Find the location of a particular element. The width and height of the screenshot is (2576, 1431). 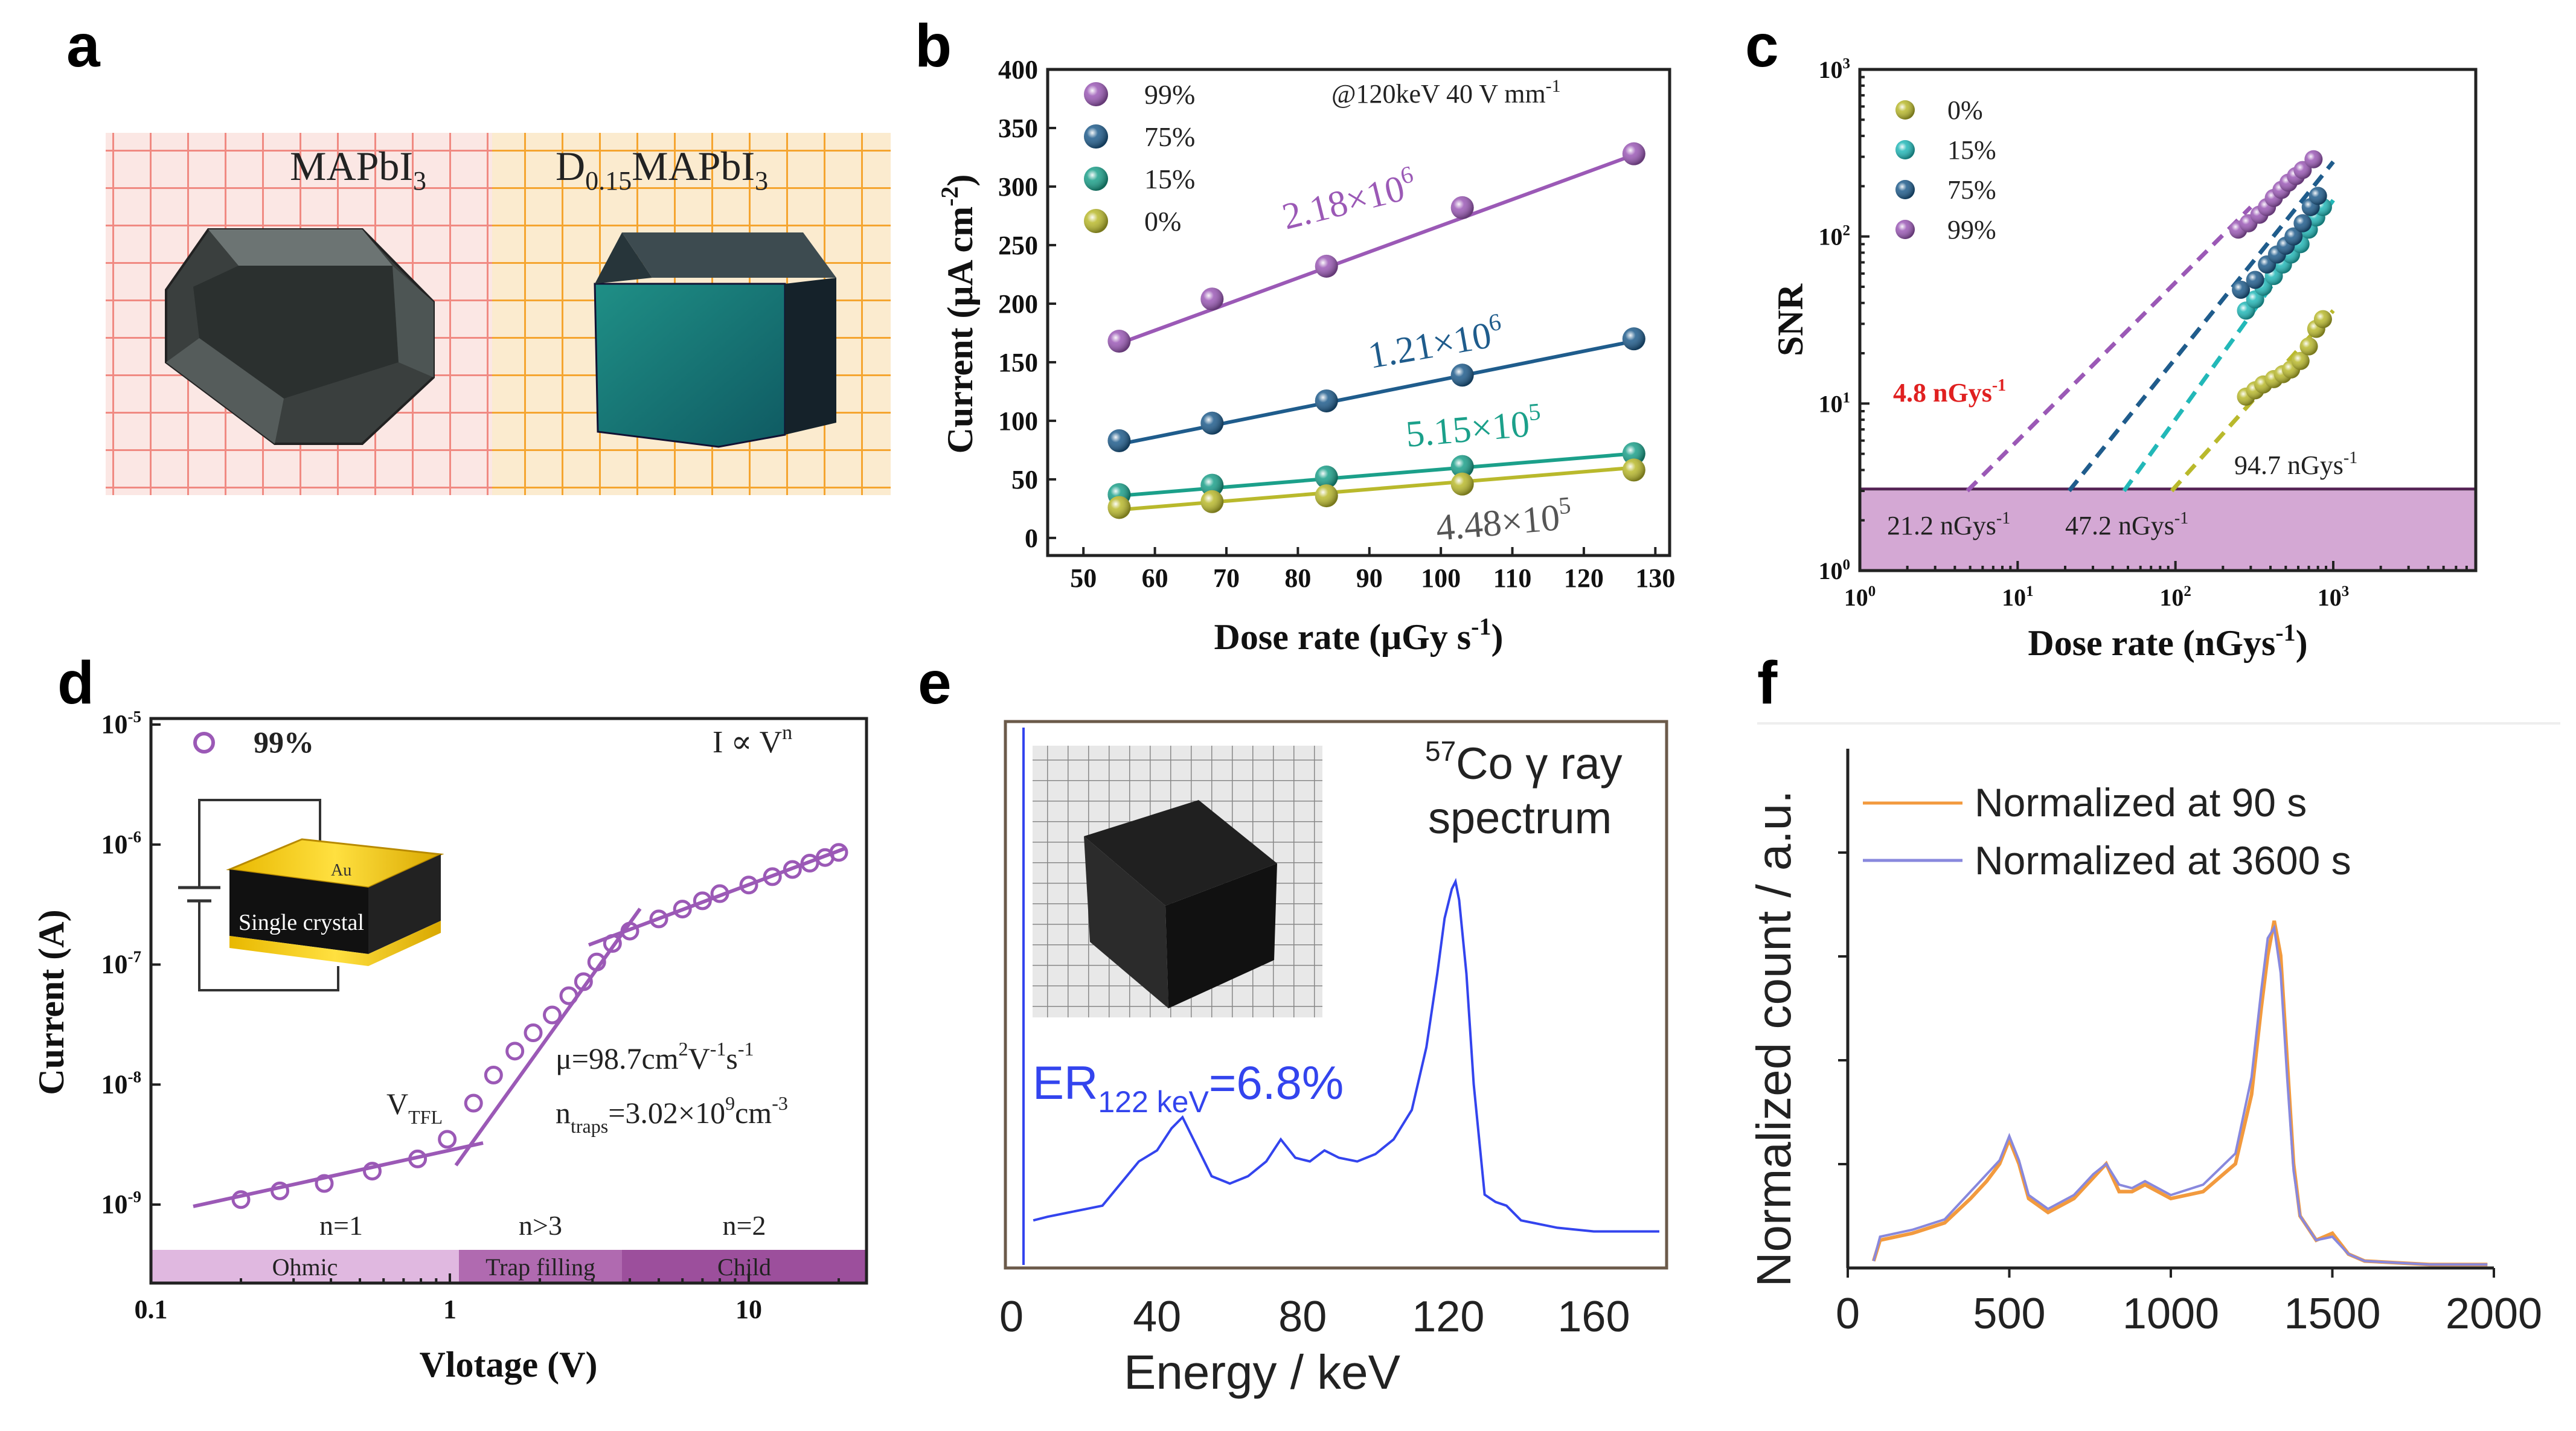

d-region-Trap filling is located at coordinates (540, 1266).